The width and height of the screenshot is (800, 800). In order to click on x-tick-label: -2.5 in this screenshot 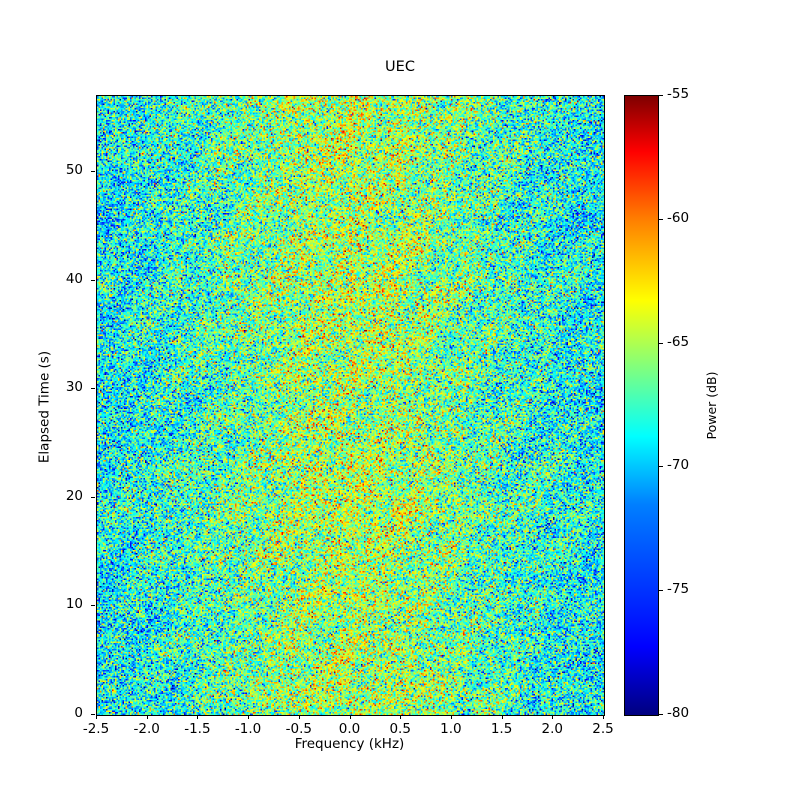, I will do `click(96, 729)`.